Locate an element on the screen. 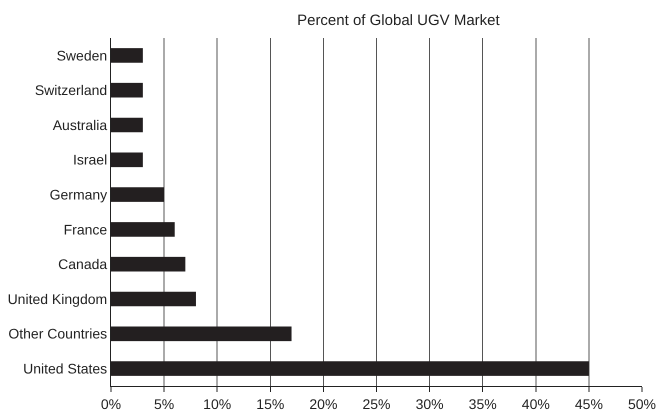 Image resolution: width=664 pixels, height=420 pixels. y-tick-label: Sweden is located at coordinates (82, 55).